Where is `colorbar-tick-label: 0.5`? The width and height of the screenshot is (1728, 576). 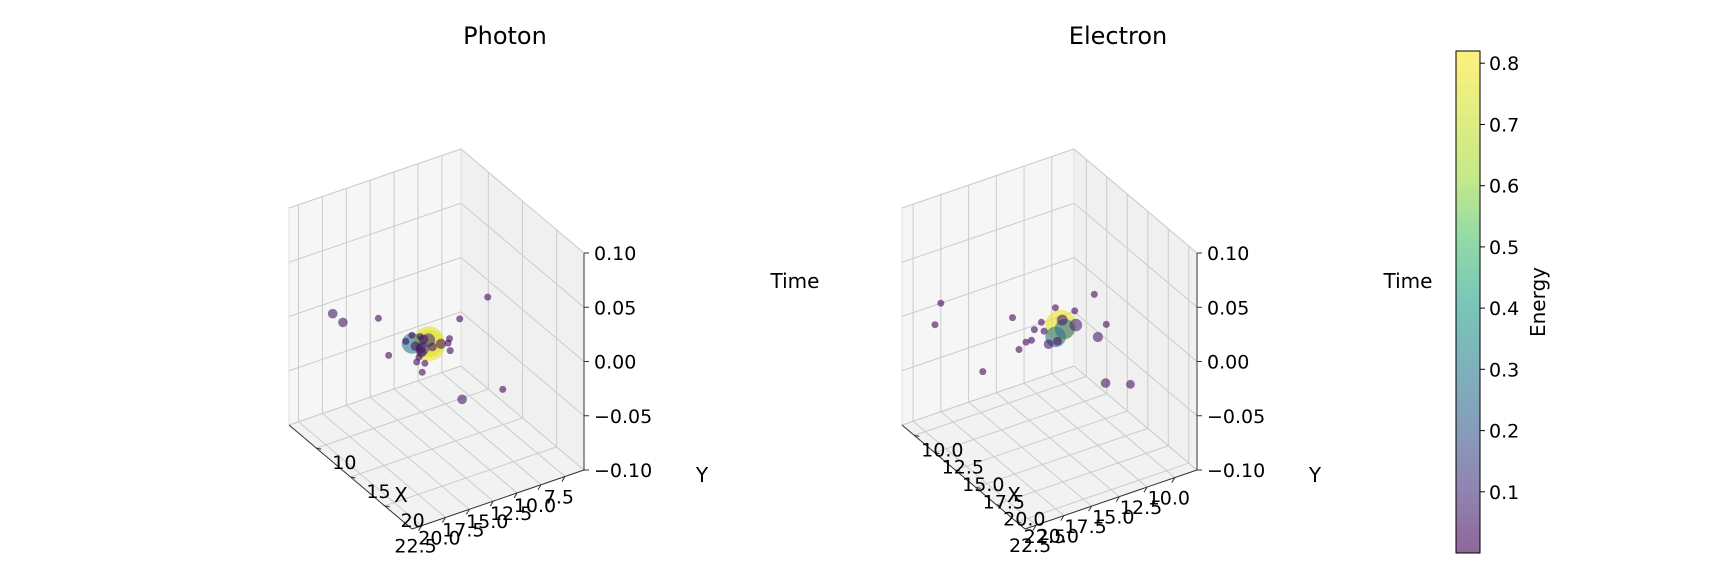
colorbar-tick-label: 0.5 is located at coordinates (1504, 248).